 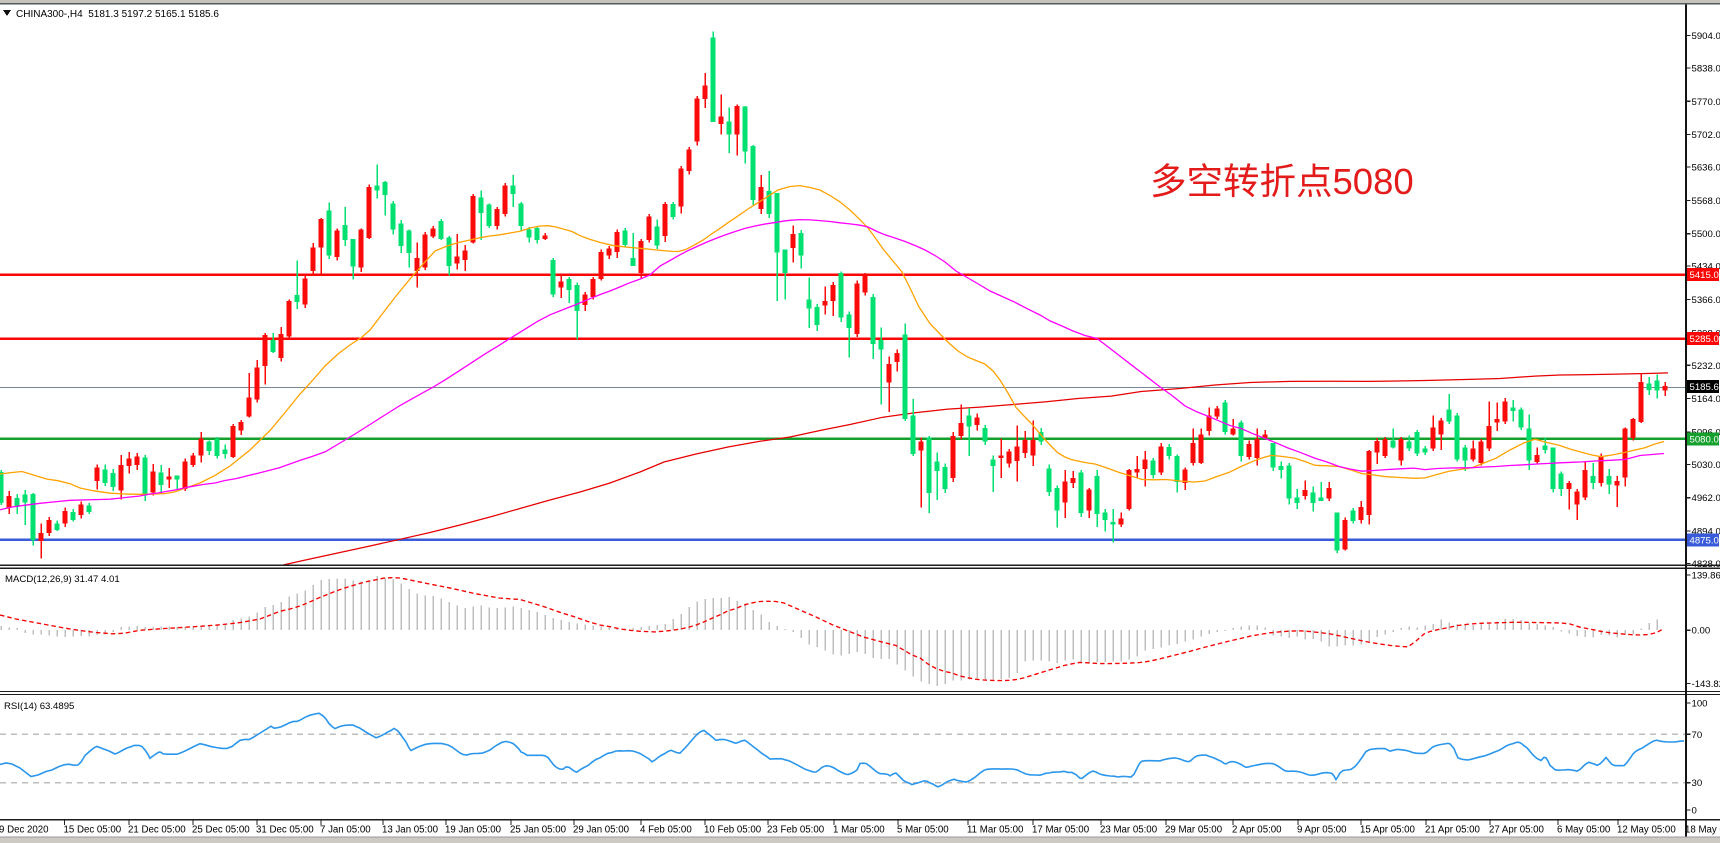 I want to click on svg-text: 5080.0, so click(x=1704, y=439).